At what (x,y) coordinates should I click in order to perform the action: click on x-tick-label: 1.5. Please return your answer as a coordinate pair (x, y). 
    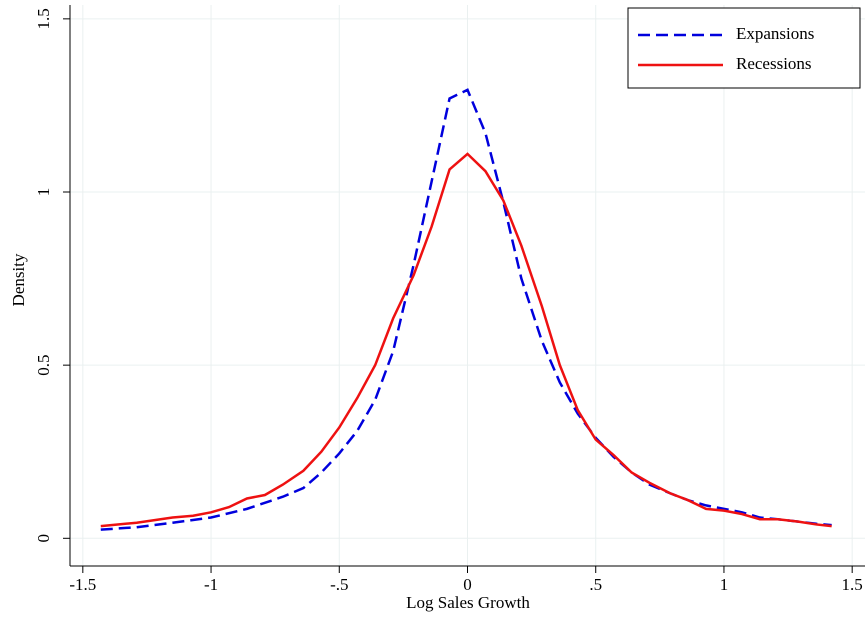
    Looking at the image, I should click on (852, 584).